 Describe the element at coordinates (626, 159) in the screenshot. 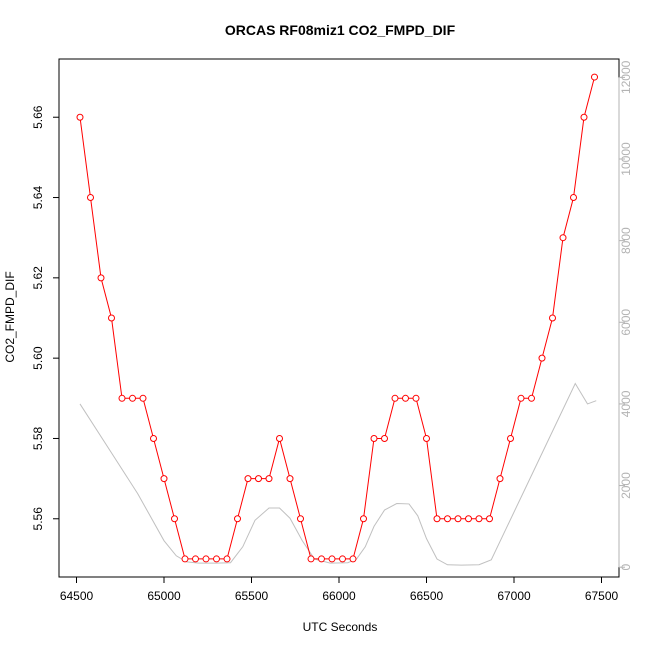

I see `y2-tick-label: 10000` at that location.